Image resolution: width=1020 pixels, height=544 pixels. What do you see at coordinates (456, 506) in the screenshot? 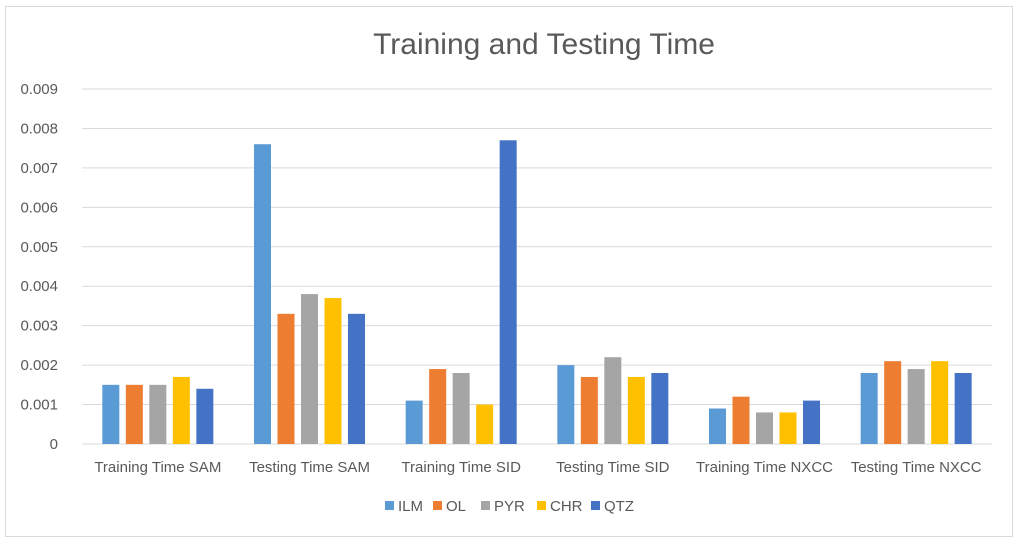
I see `legend-label-ol: OL` at bounding box center [456, 506].